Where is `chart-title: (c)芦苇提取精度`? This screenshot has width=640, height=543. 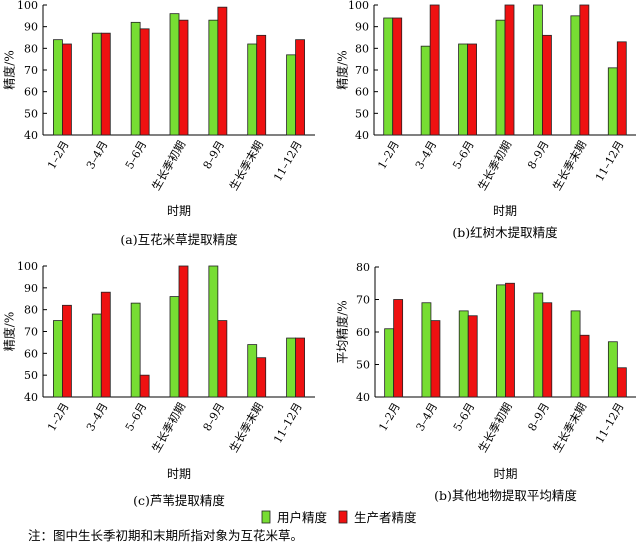
chart-title: (c)芦苇提取精度 is located at coordinates (179, 500).